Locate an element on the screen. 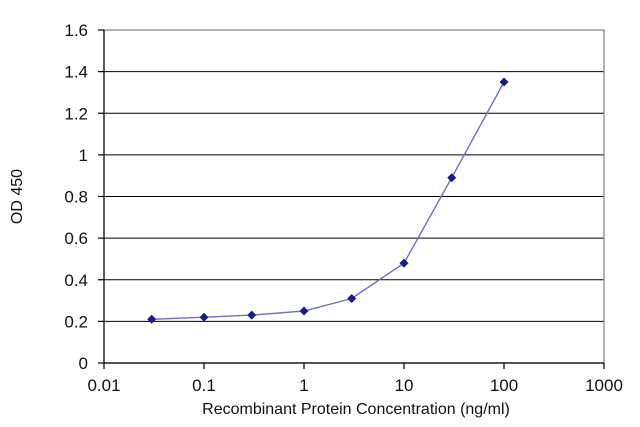 The width and height of the screenshot is (640, 427). y-tick-label: 0.2 is located at coordinates (76, 321).